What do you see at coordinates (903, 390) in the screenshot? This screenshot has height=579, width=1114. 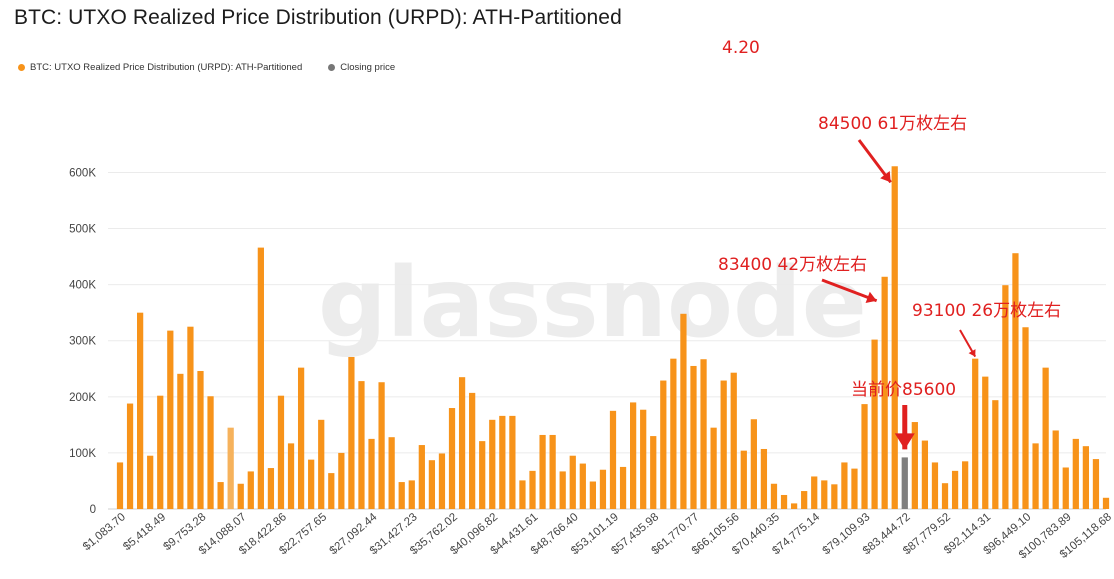 I see `annotation-current-price: 当前价85600` at bounding box center [903, 390].